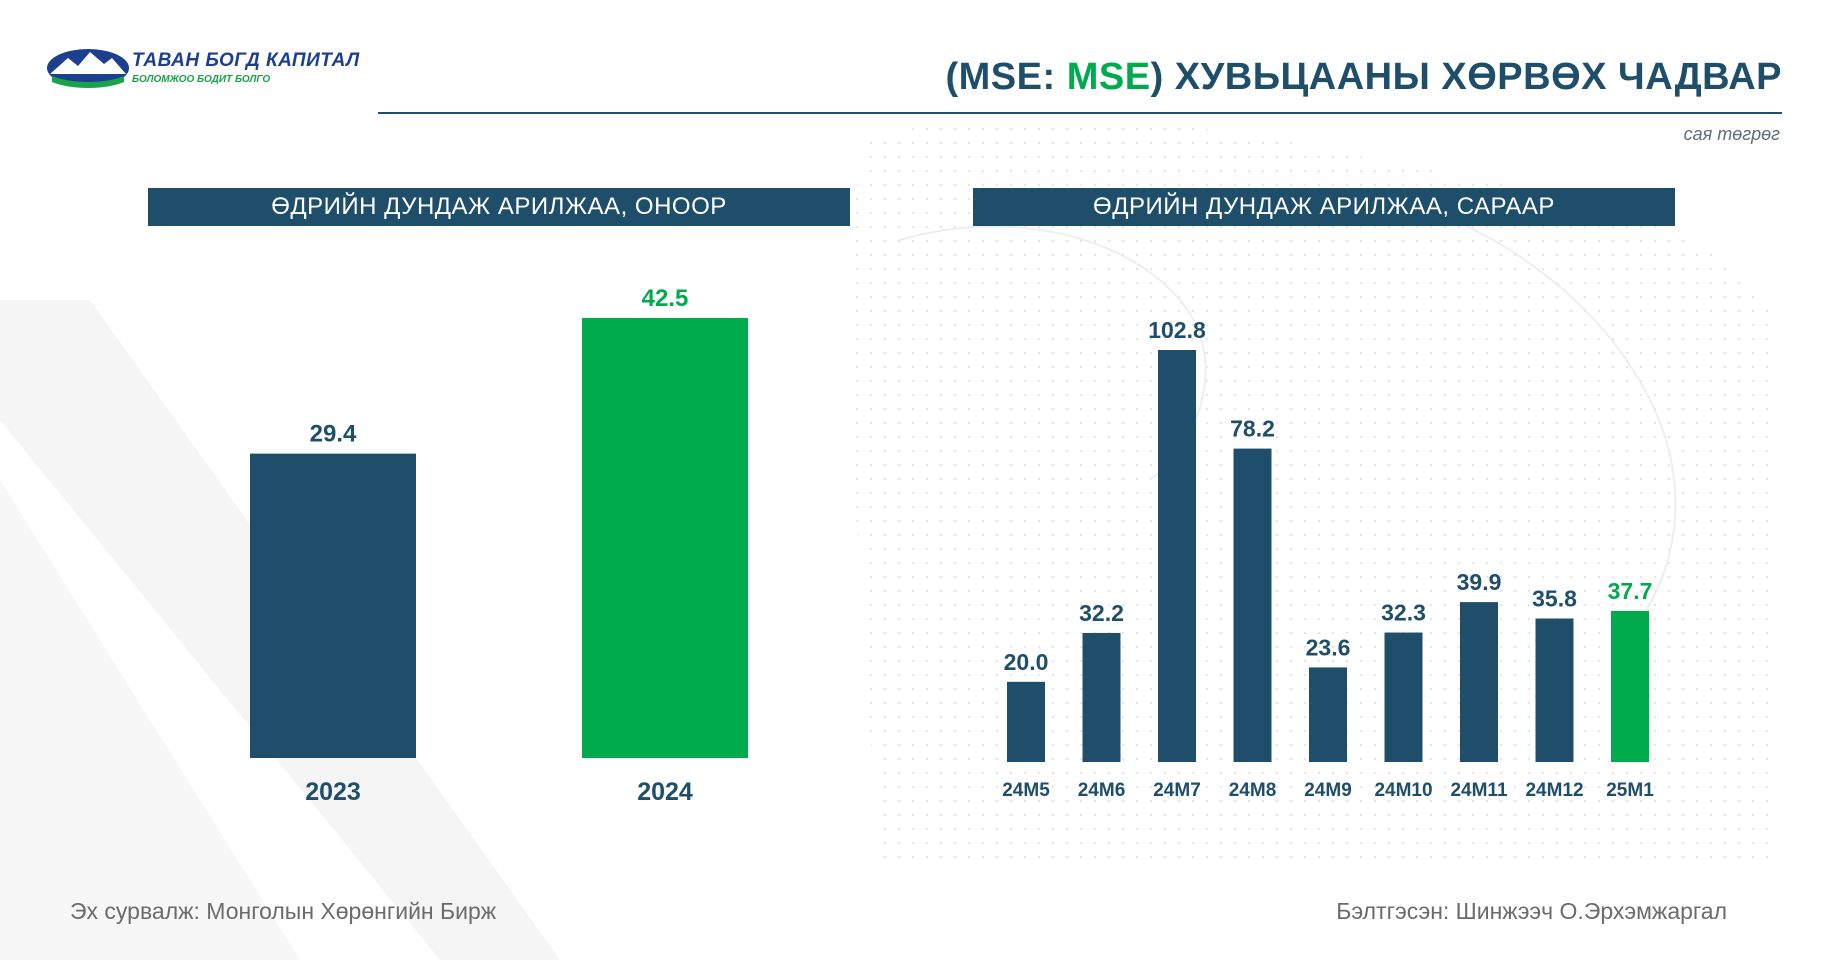  Describe the element at coordinates (1080, 113) in the screenshot. I see `title-divider` at that location.